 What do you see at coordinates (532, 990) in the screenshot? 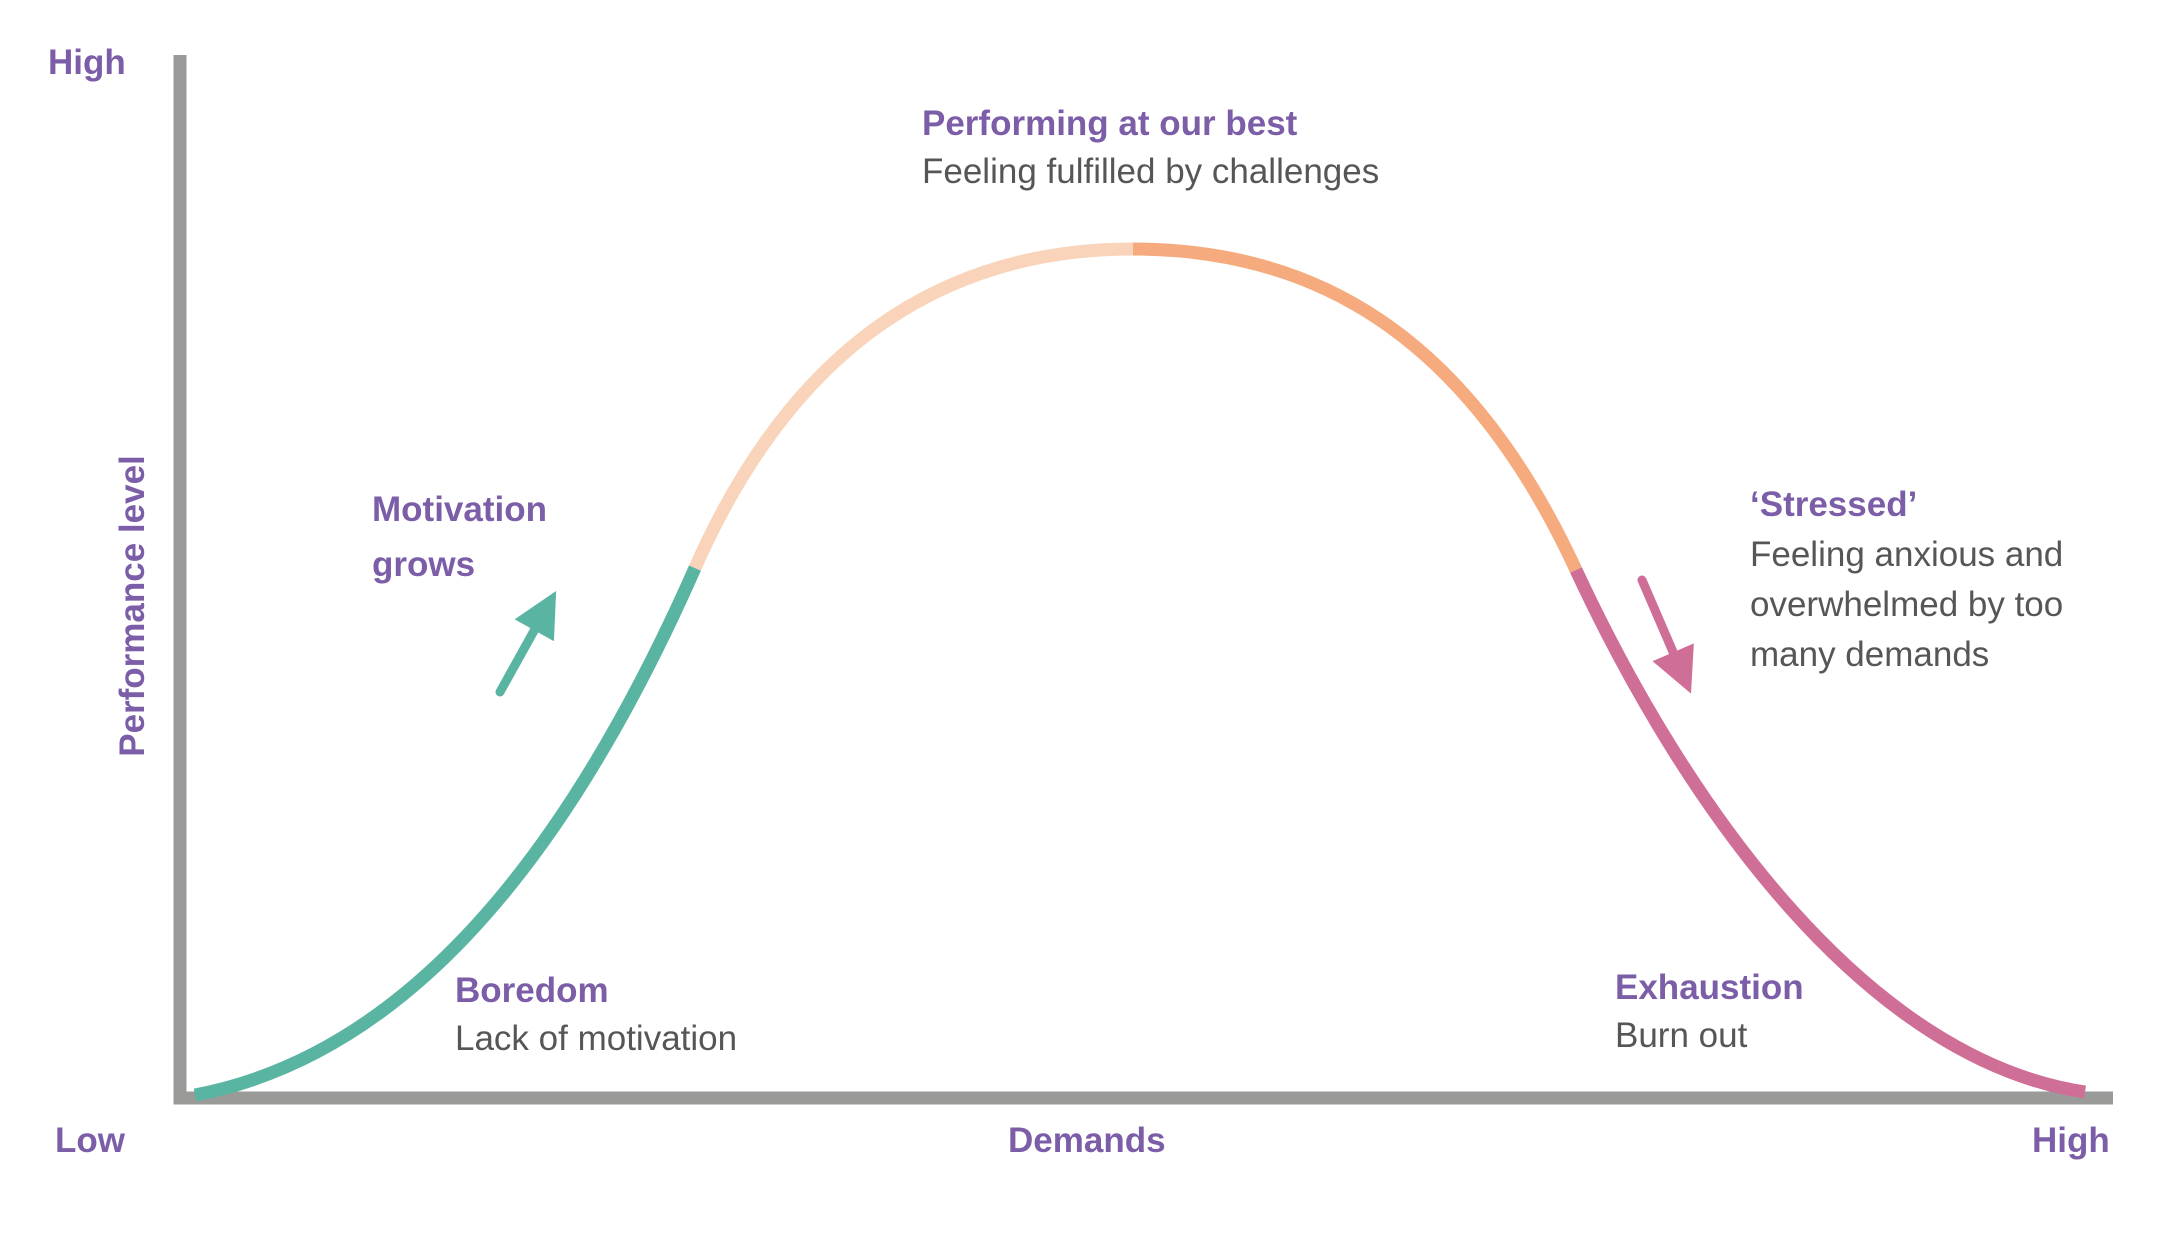
I see `boredom-annotation-title: Boredom` at bounding box center [532, 990].